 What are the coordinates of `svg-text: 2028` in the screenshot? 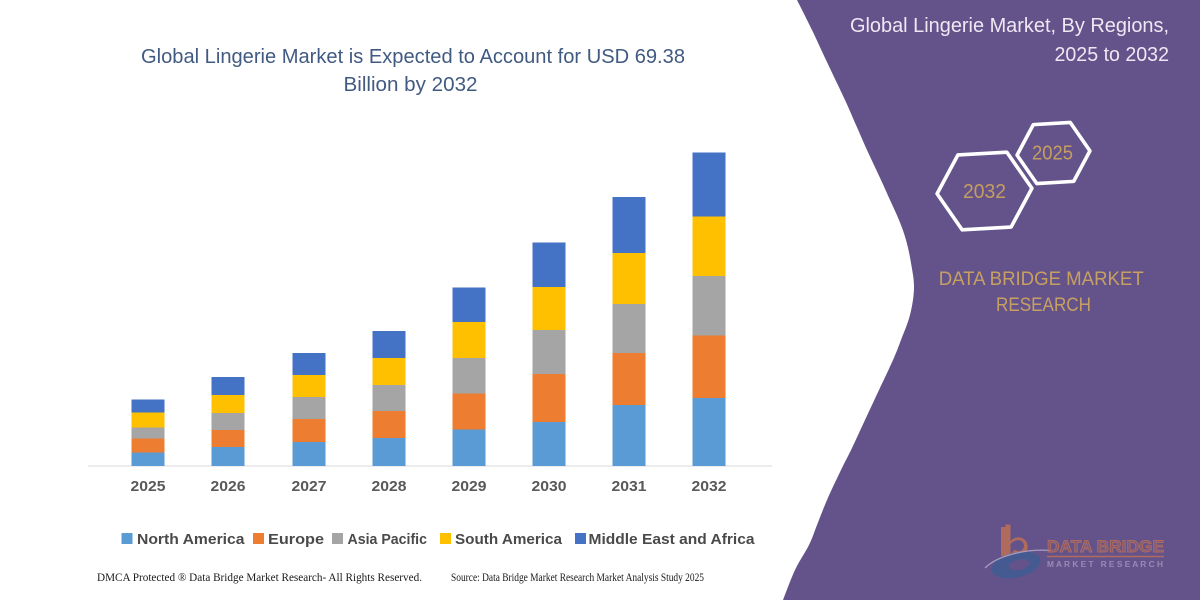 It's located at (389, 486).